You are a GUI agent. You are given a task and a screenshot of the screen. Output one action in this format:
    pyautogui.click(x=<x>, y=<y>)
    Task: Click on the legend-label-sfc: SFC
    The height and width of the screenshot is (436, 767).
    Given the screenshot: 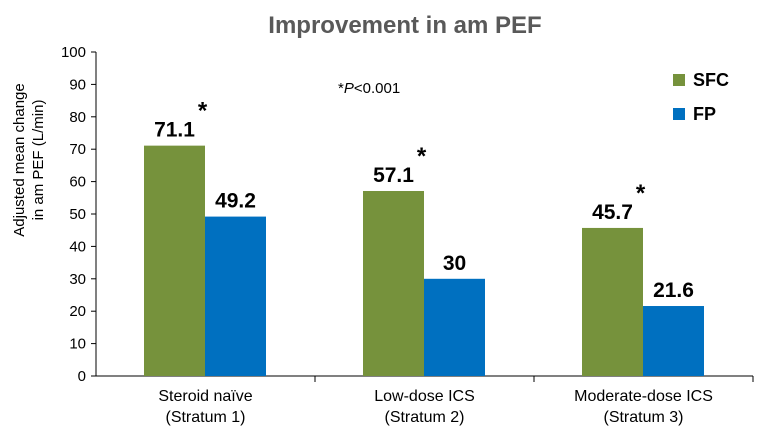 What is the action you would take?
    pyautogui.click(x=711, y=80)
    